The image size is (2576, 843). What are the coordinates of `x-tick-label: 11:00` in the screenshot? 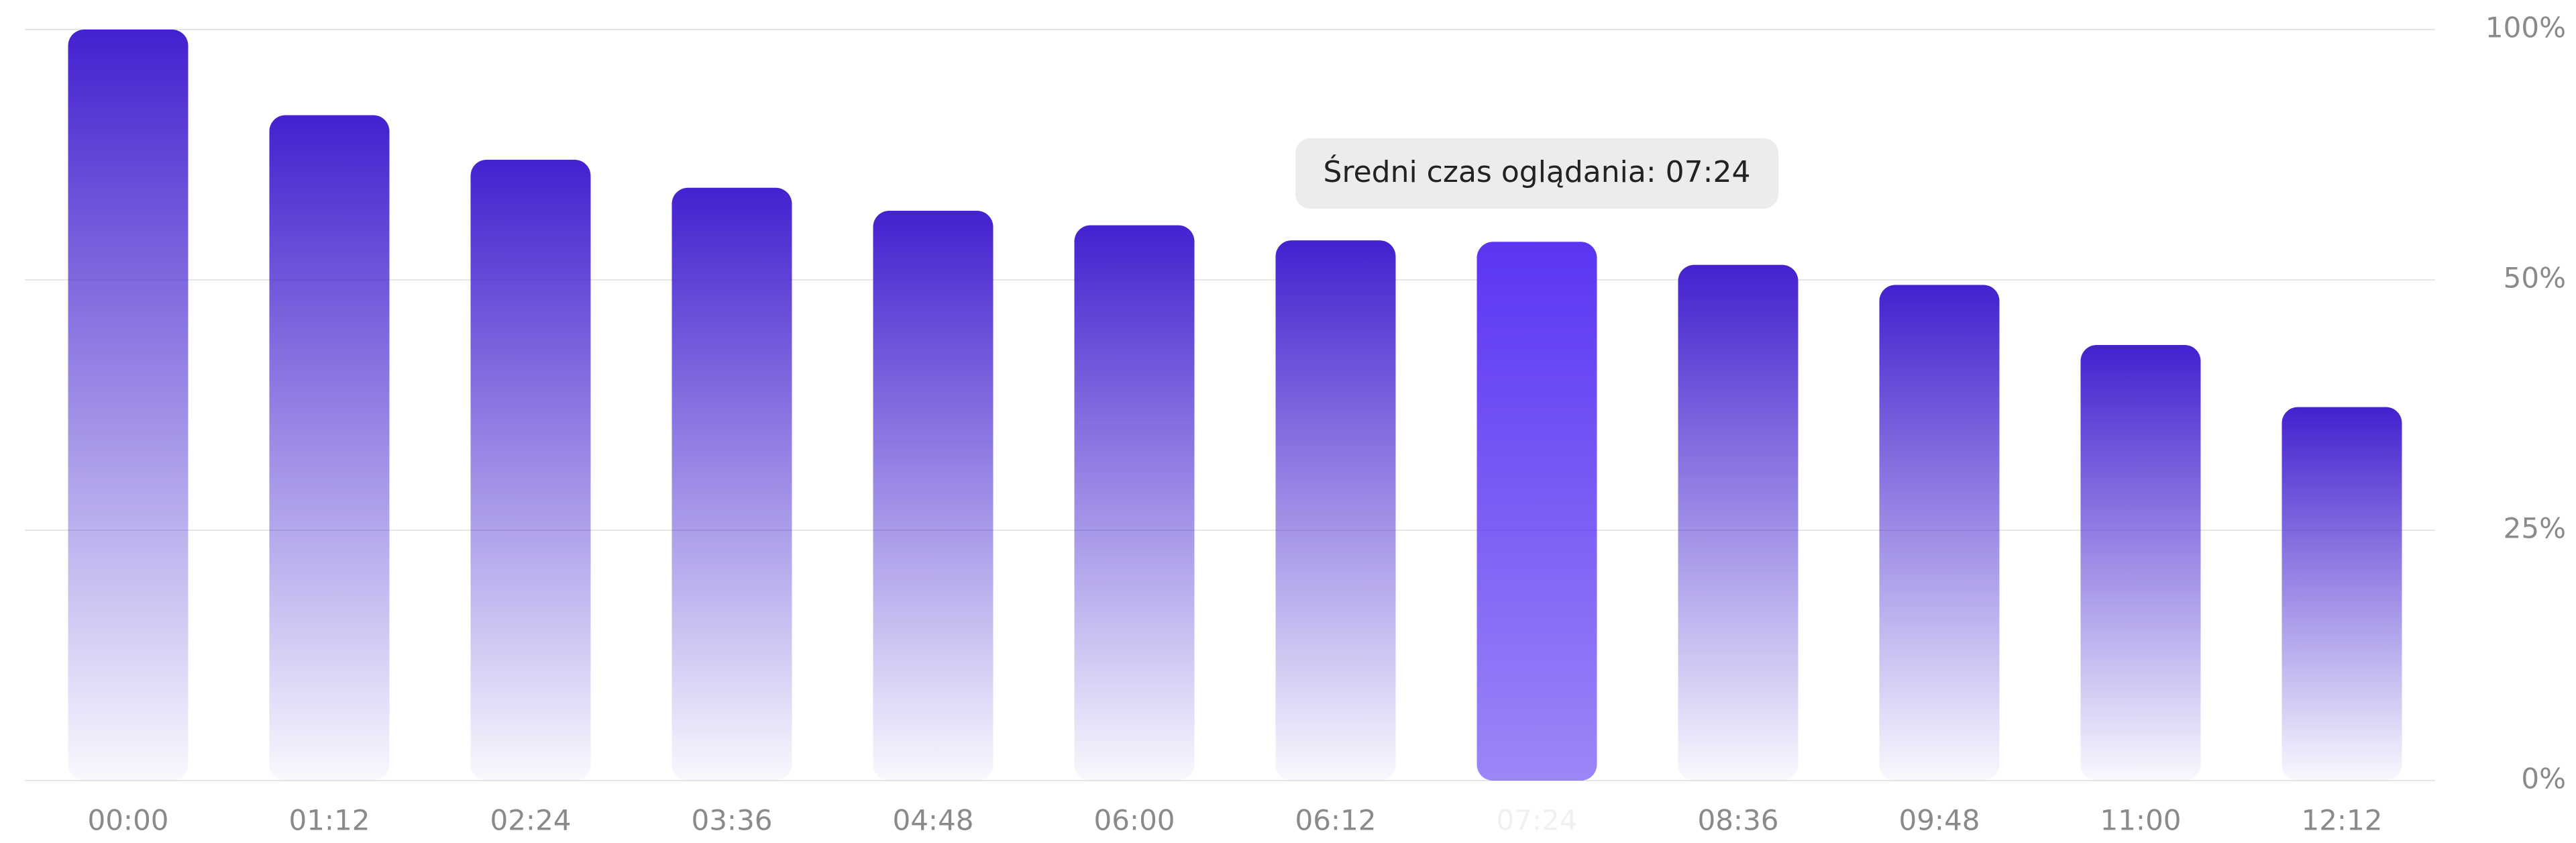 It's located at (2140, 821).